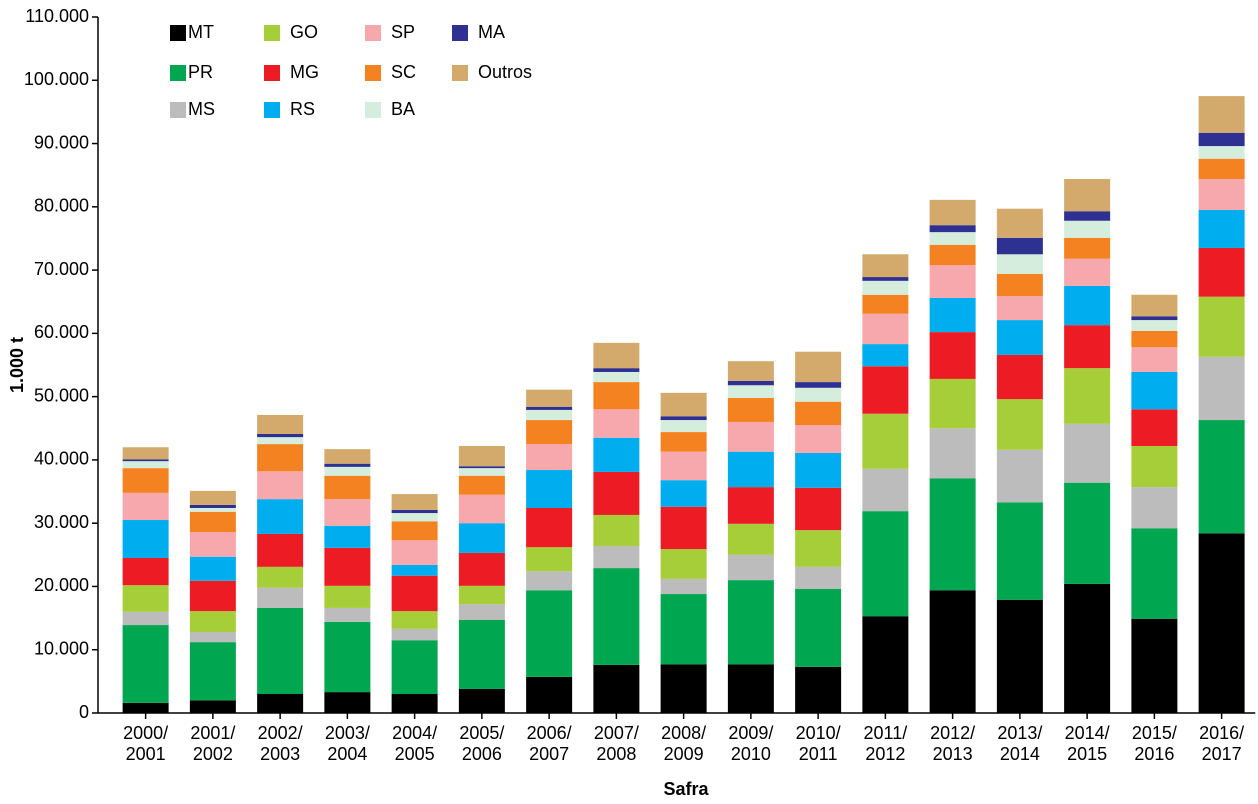  I want to click on legend-label: MG, so click(304, 72).